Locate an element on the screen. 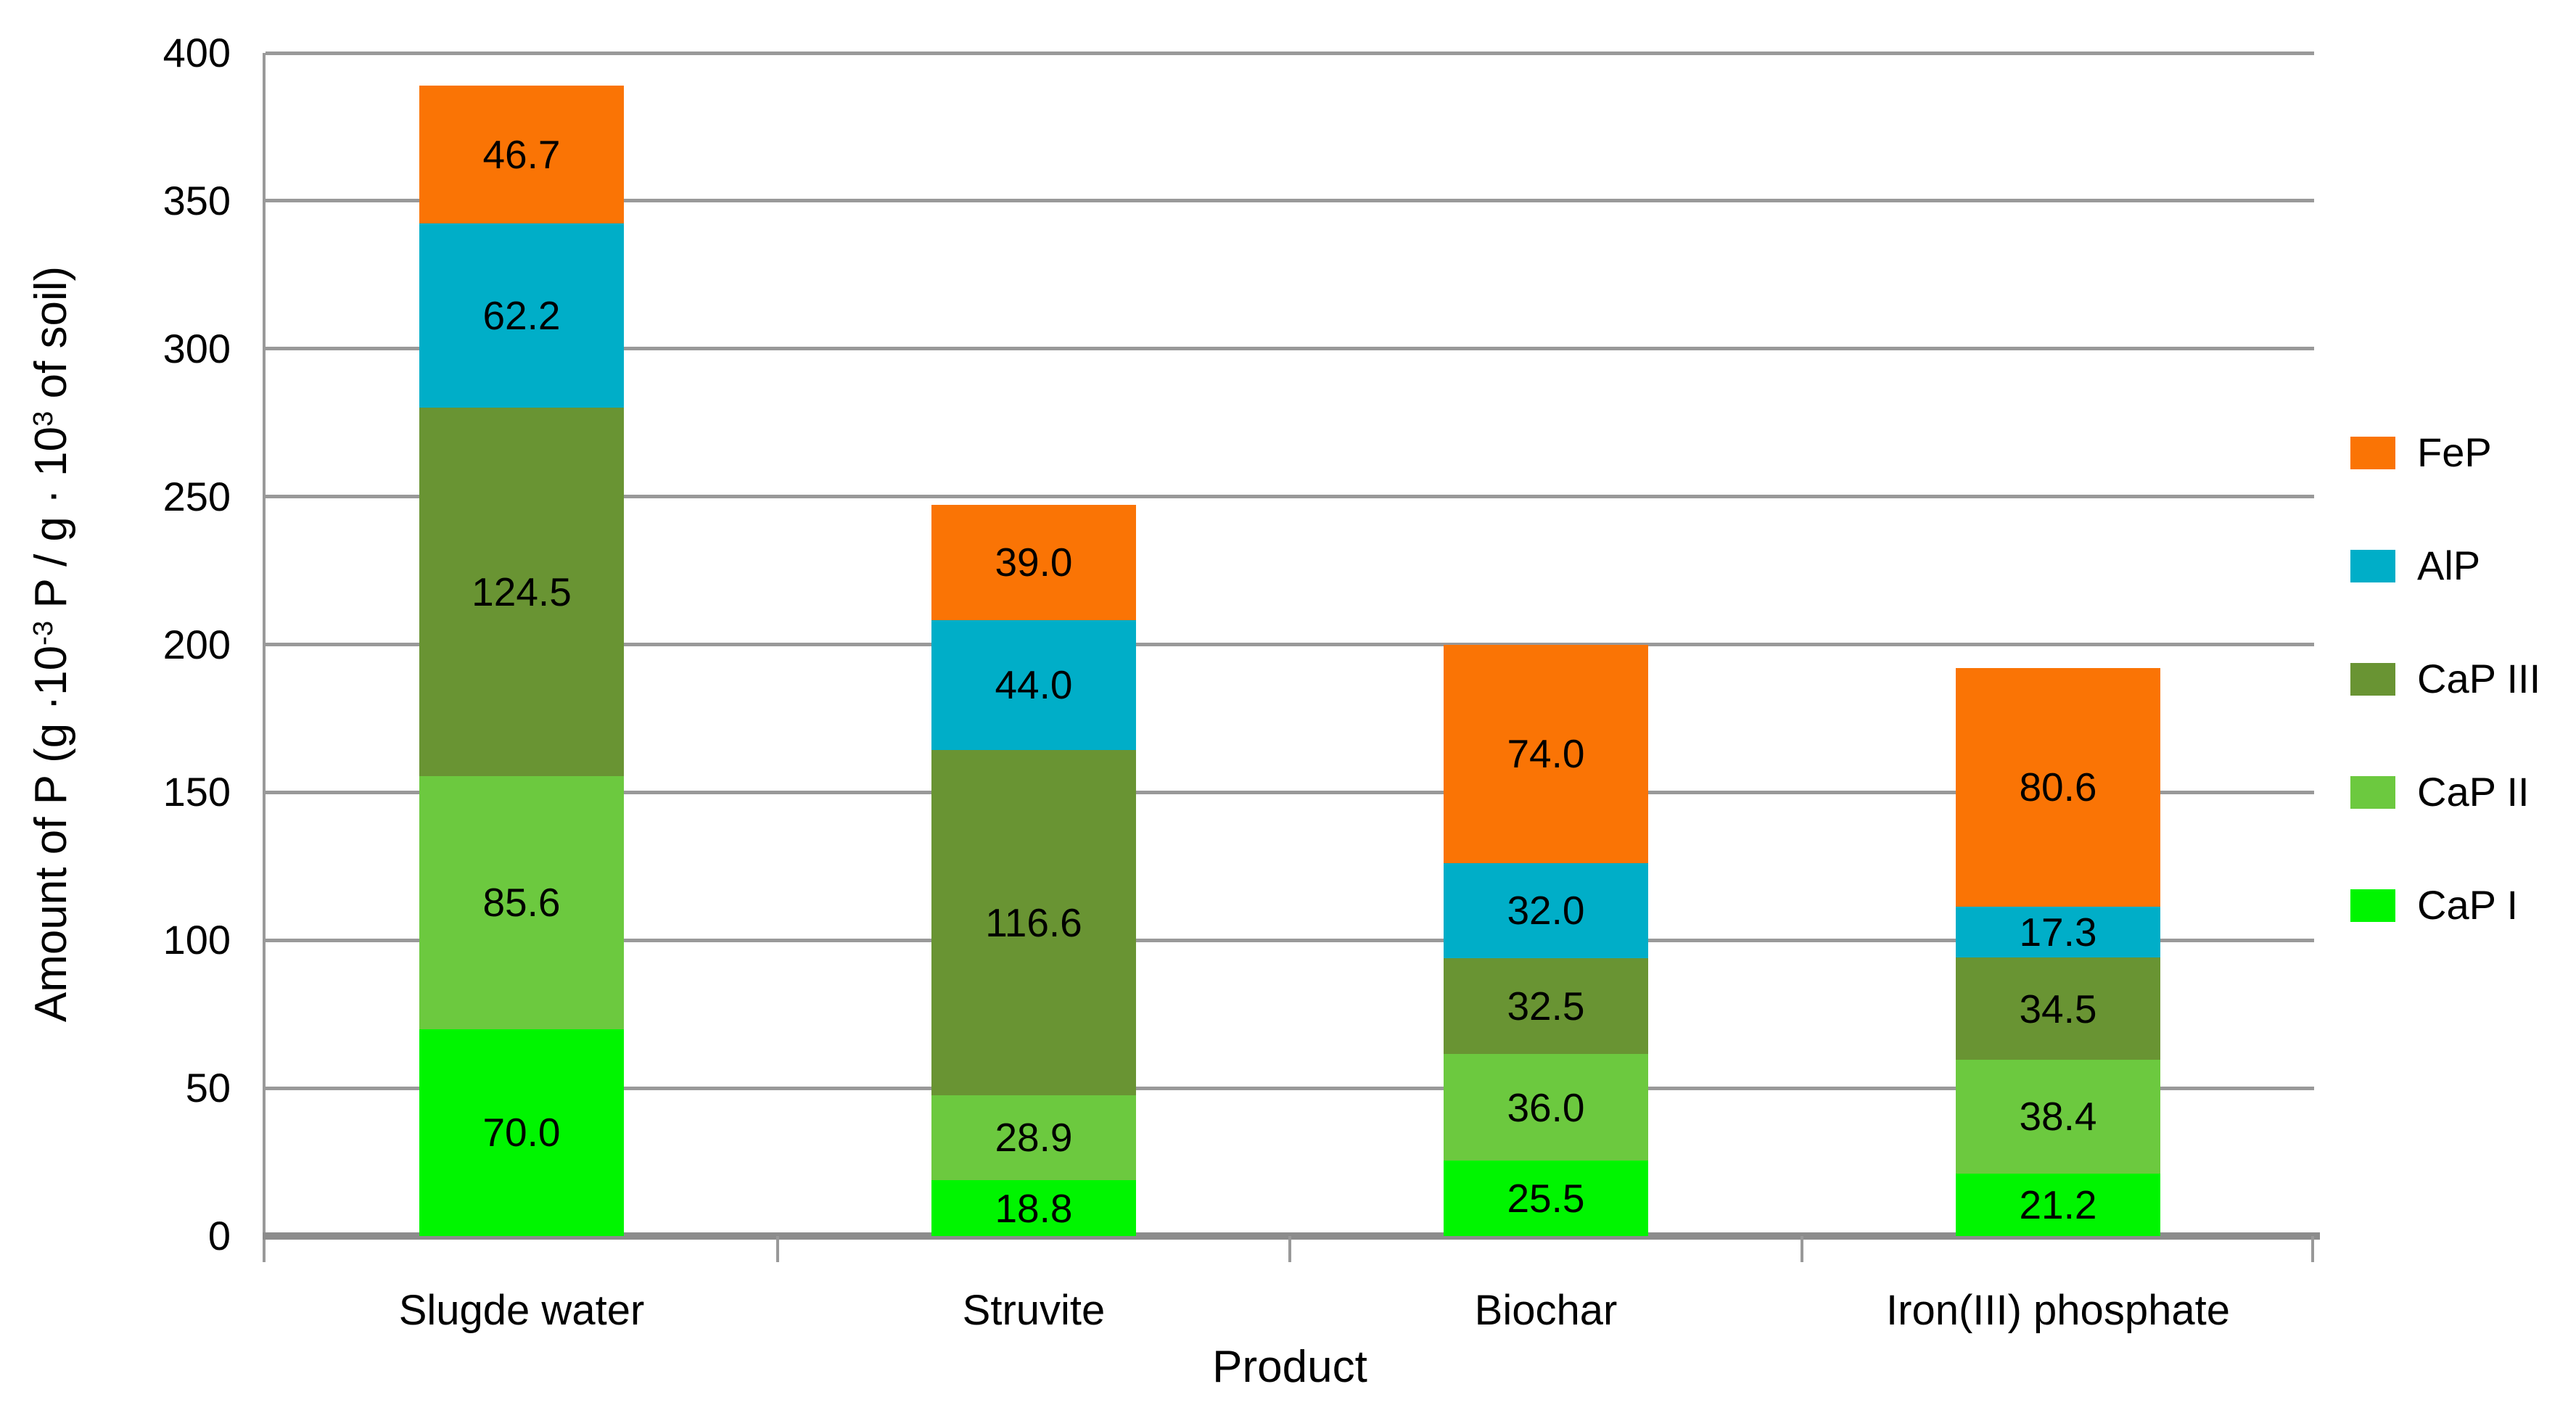 The image size is (2576, 1413). legend-item: CaP III is located at coordinates (2445, 678).